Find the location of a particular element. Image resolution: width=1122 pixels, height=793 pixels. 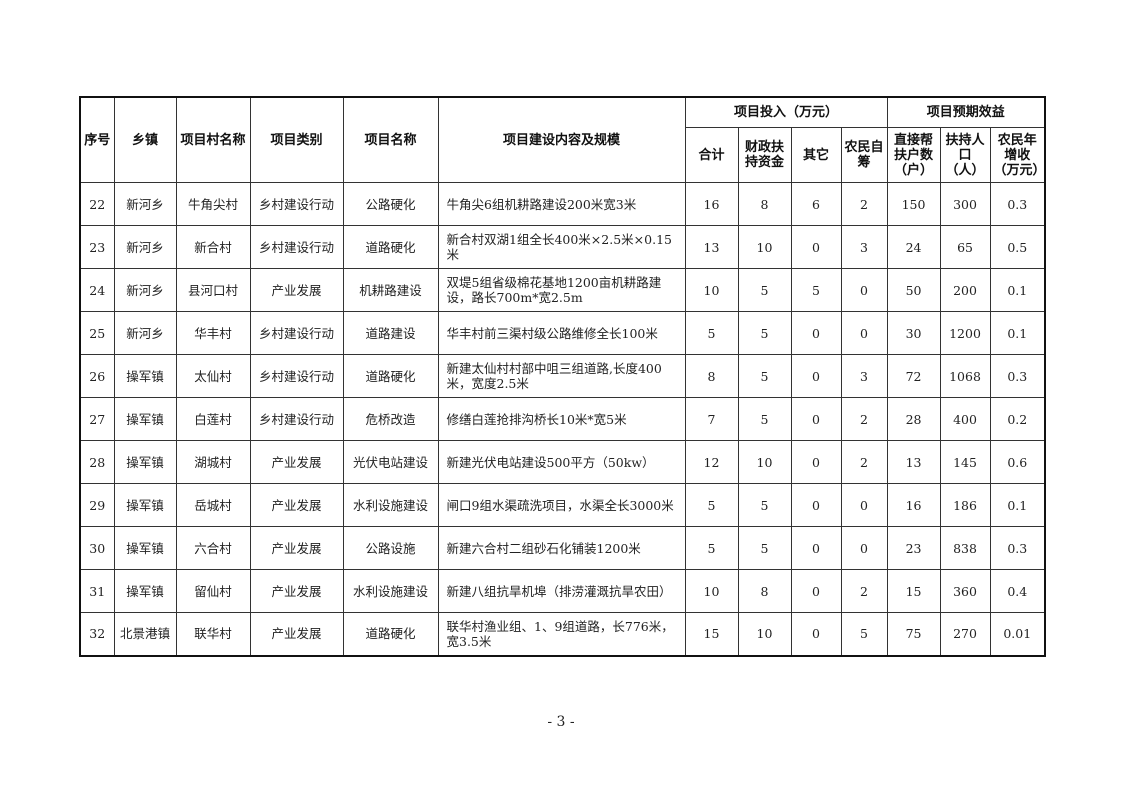

header-households: 直接帮扶户数（户） is located at coordinates (913, 155).